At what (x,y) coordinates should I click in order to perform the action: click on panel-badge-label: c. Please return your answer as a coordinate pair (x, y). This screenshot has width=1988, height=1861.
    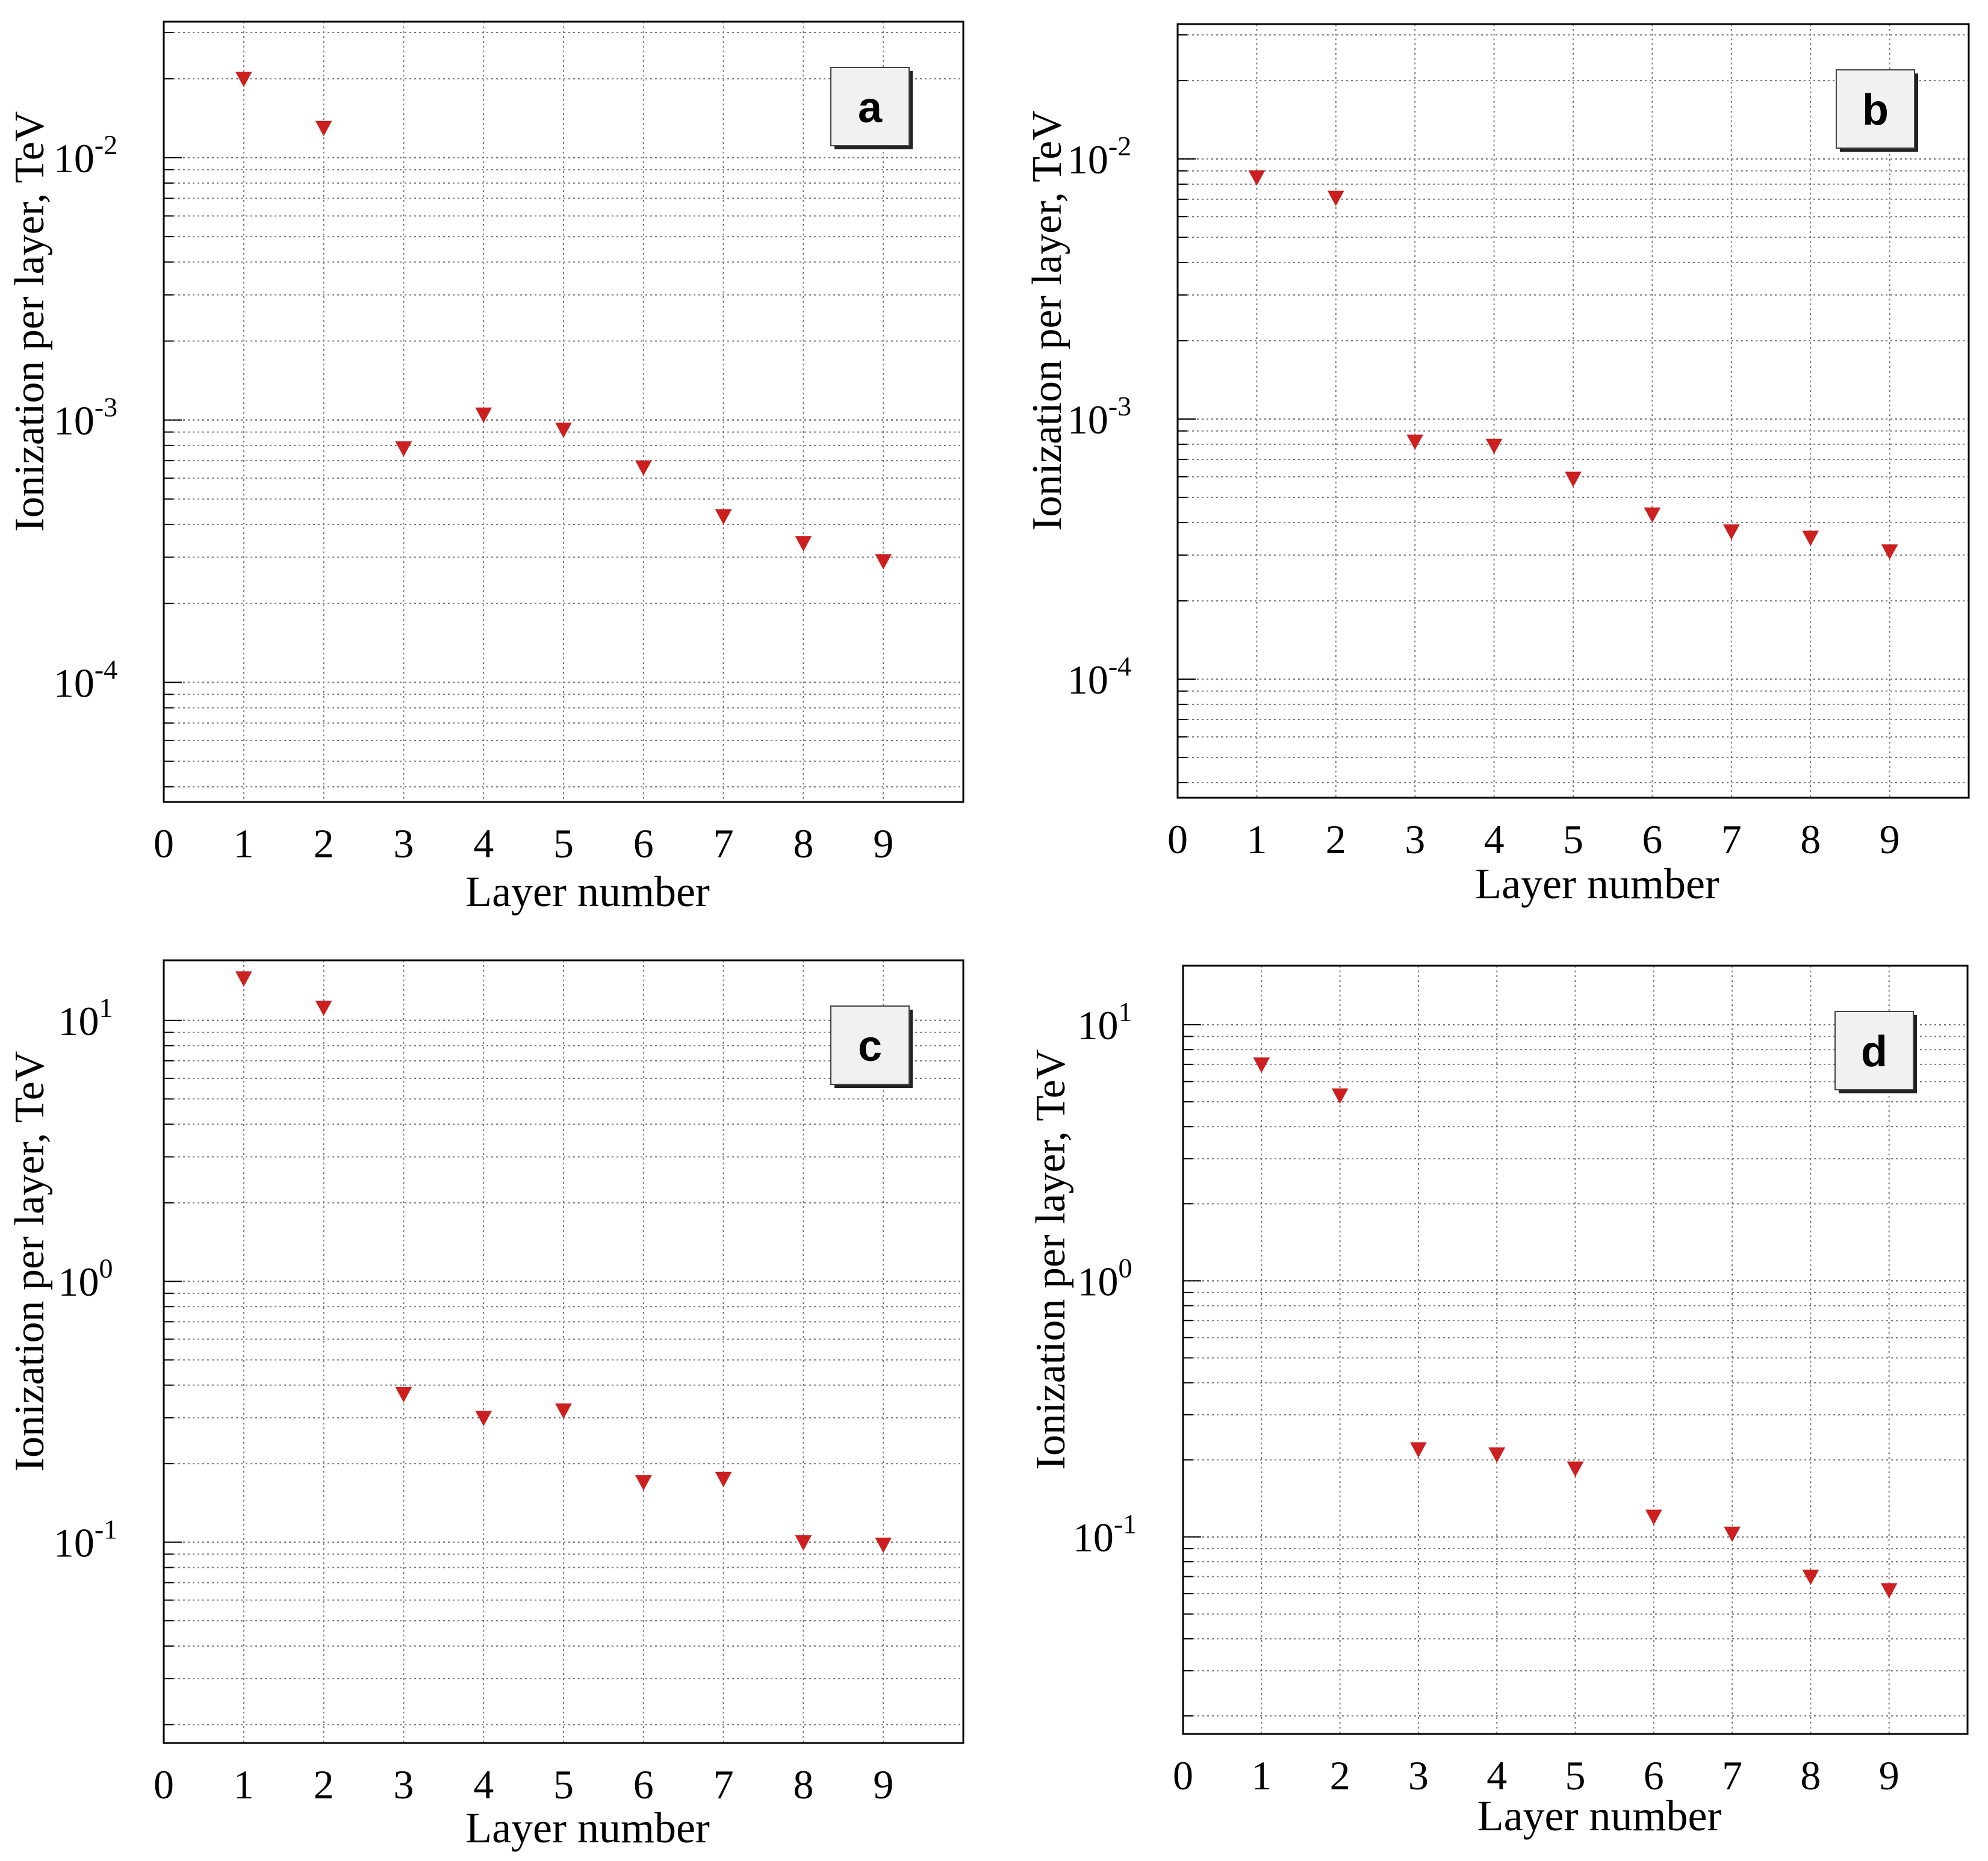
    Looking at the image, I should click on (870, 1046).